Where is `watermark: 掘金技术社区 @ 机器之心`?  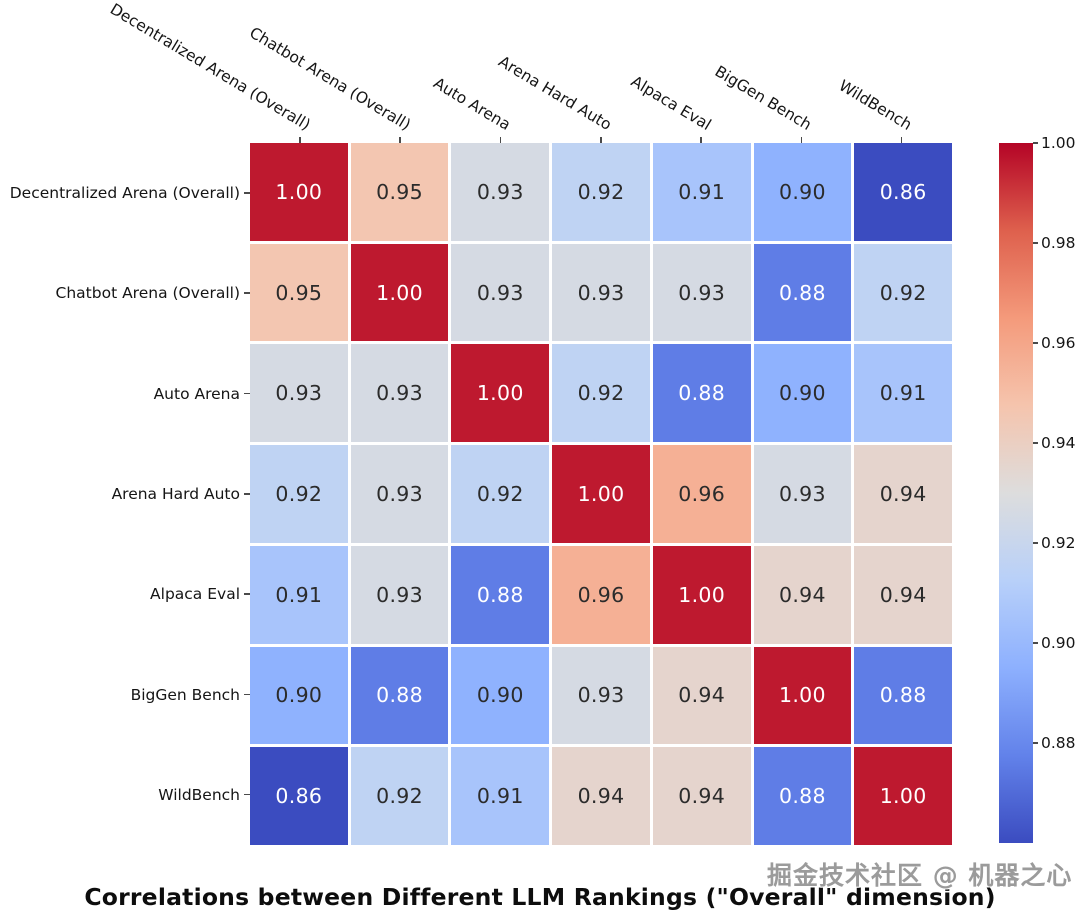 watermark: 掘金技术社区 @ 机器之心 is located at coordinates (920, 875).